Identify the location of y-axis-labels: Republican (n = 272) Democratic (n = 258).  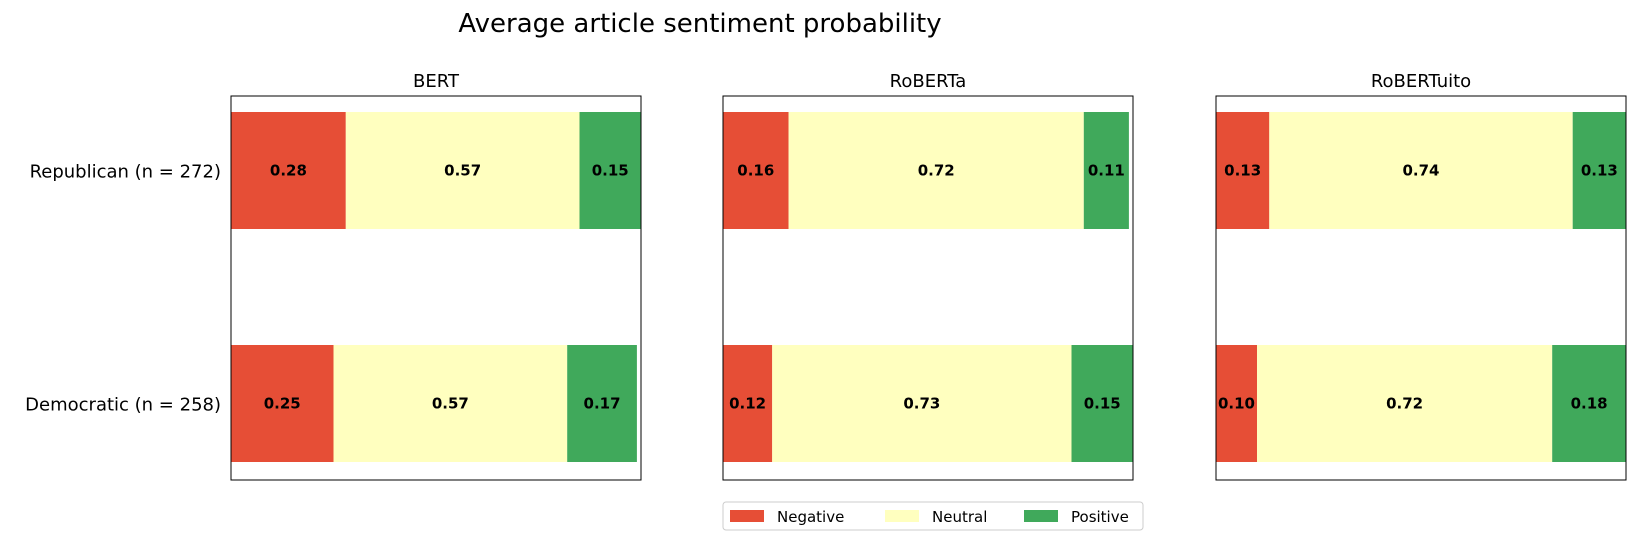
(123, 289).